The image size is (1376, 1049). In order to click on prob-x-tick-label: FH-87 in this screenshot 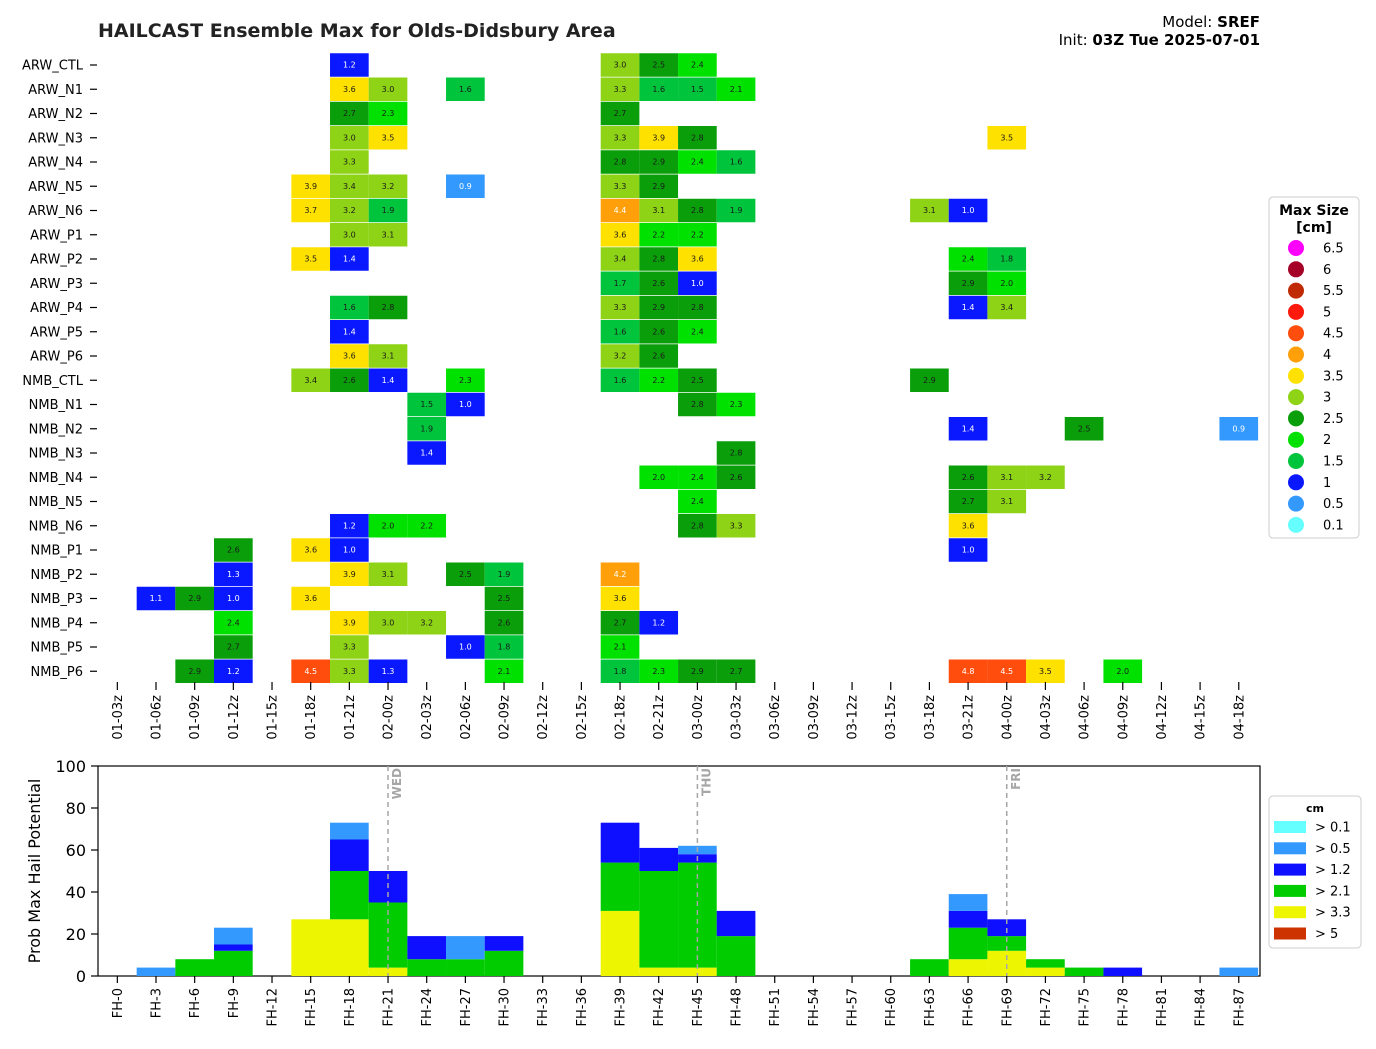, I will do `click(1239, 1007)`.